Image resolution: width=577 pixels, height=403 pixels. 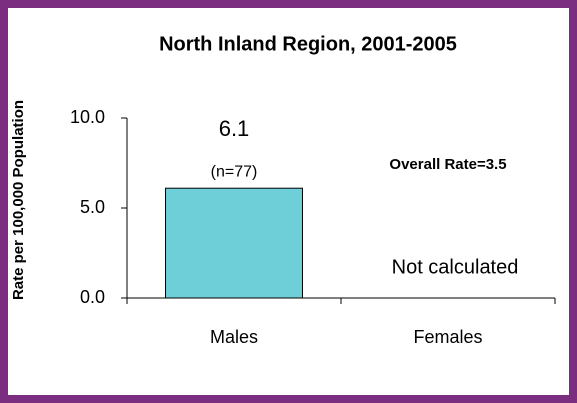 I want to click on x-tick-label: Females, so click(x=447, y=337).